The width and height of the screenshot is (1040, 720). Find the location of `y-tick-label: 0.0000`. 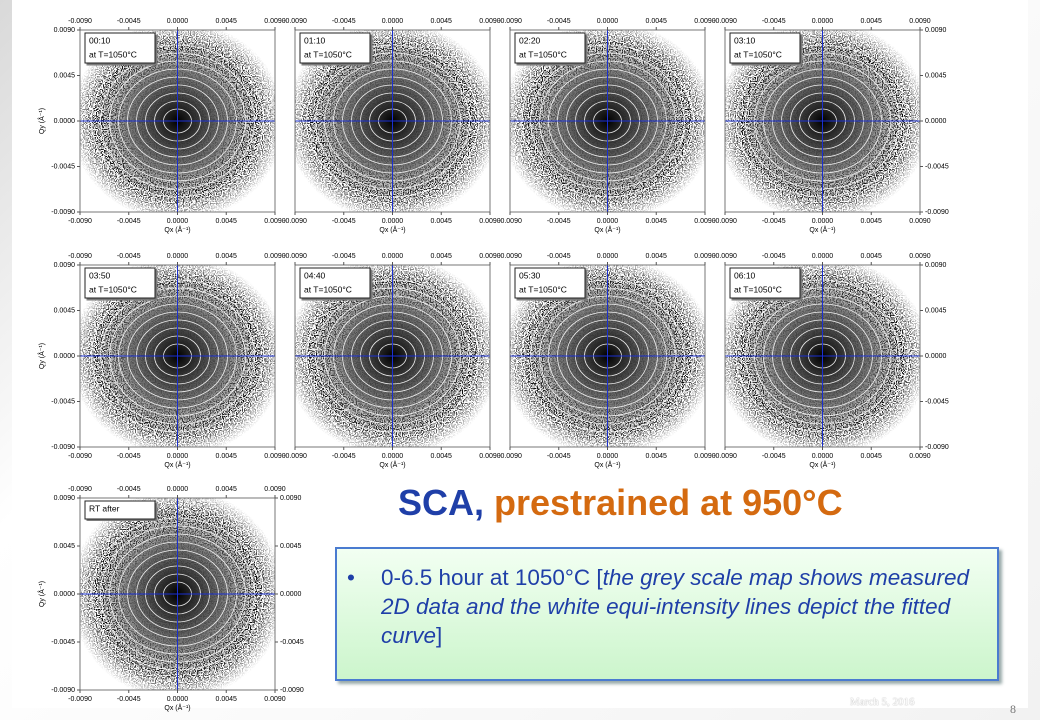

y-tick-label: 0.0000 is located at coordinates (65, 356).